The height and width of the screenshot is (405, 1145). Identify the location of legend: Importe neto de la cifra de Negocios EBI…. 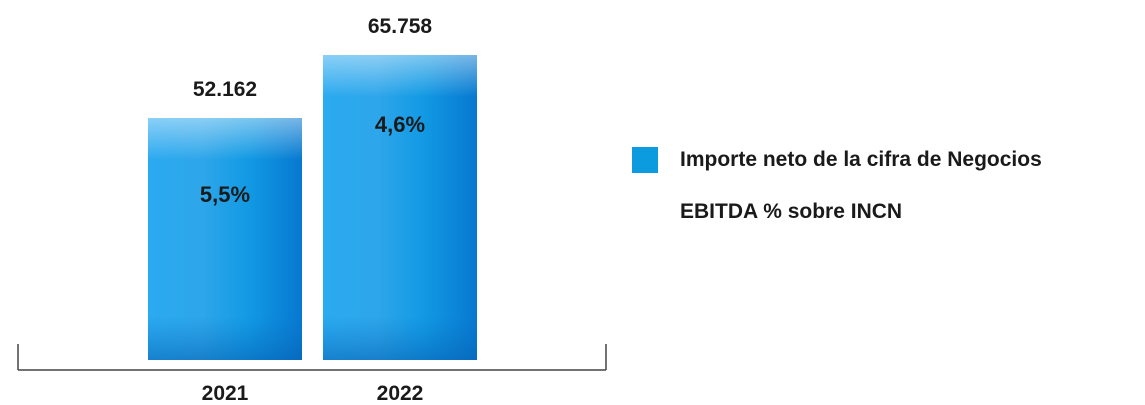
(837, 185).